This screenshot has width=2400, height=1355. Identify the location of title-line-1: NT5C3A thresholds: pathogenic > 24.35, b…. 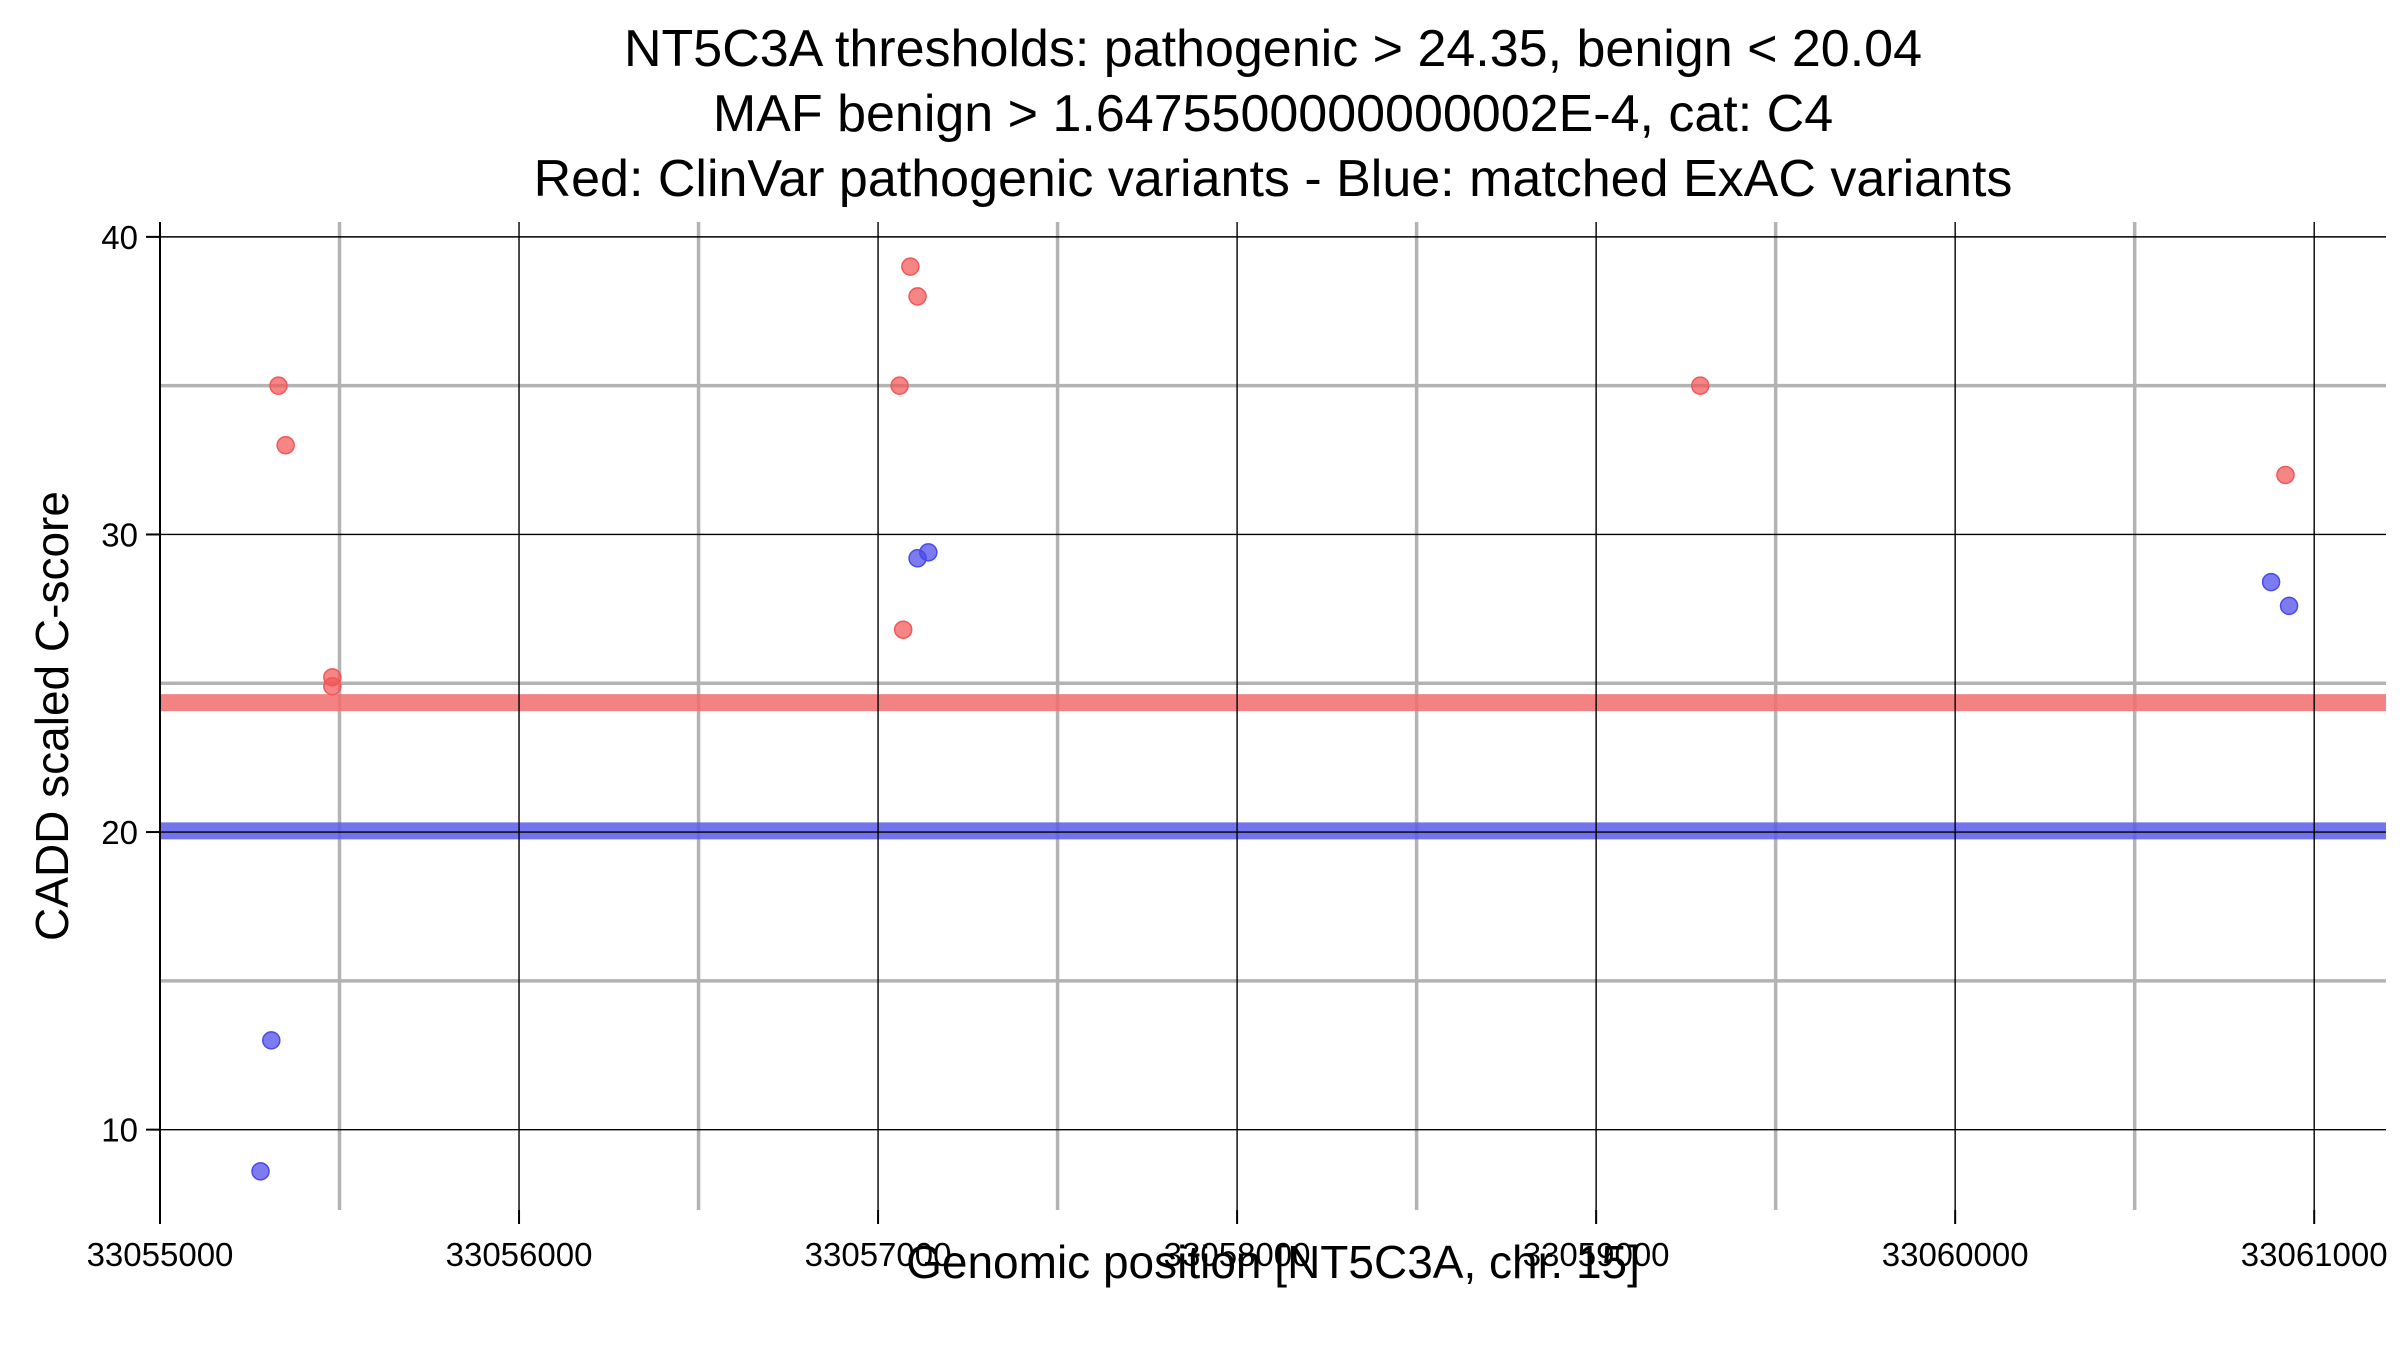
(1273, 49).